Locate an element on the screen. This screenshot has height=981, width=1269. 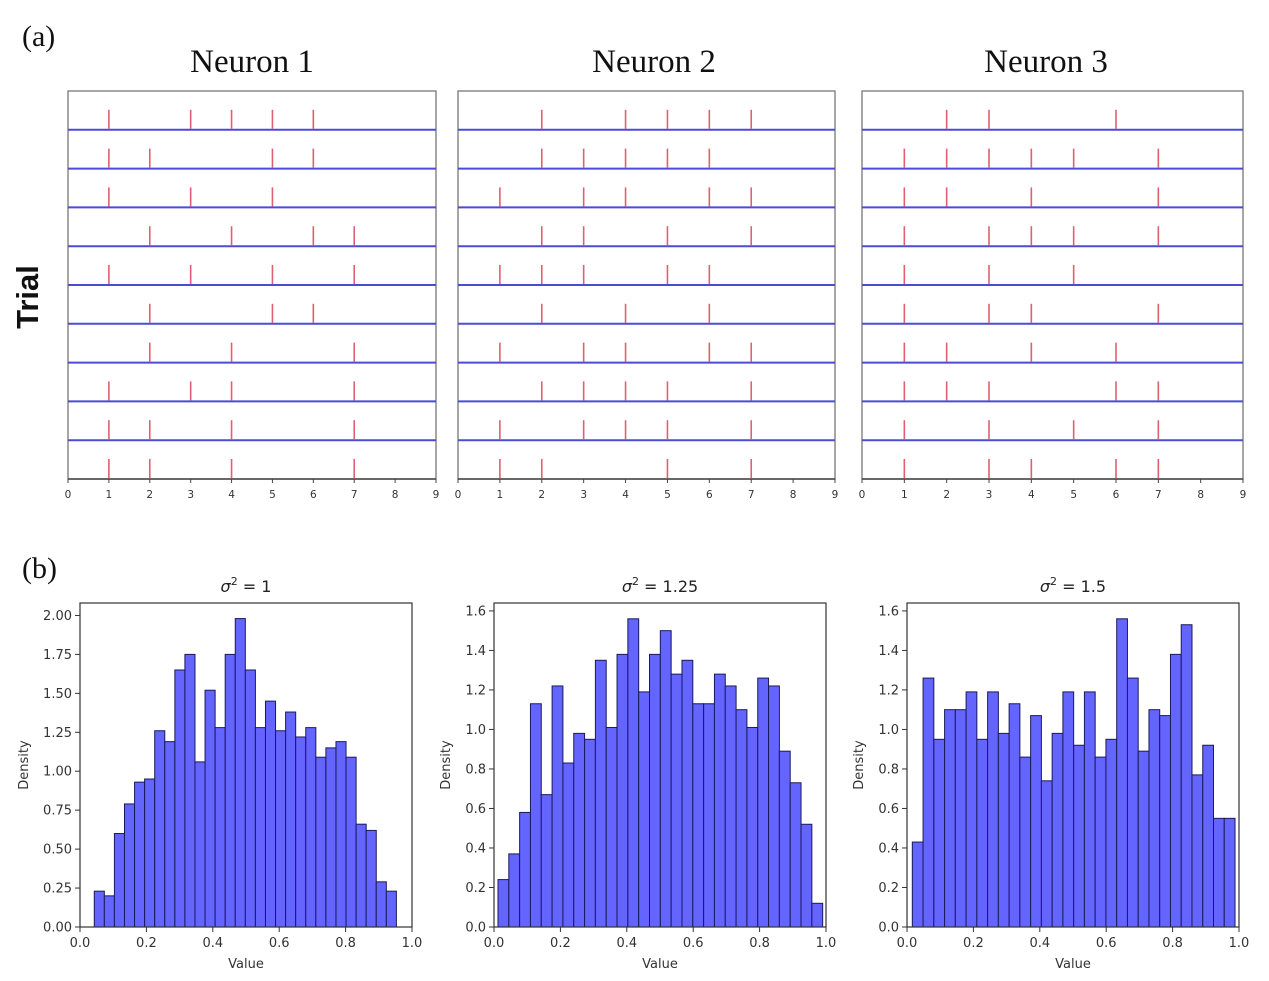
x-tick-label: 0.8 is located at coordinates (1172, 943).